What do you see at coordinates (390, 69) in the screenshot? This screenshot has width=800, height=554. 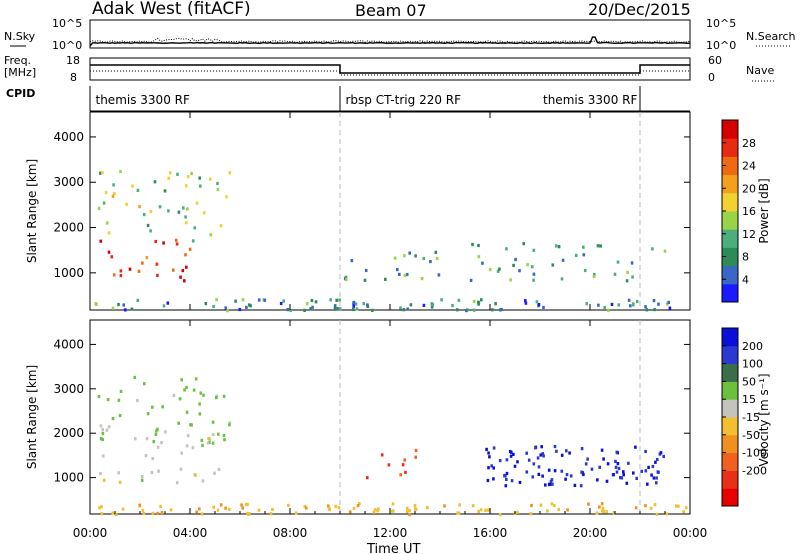 I see `freq-panel-frame` at bounding box center [390, 69].